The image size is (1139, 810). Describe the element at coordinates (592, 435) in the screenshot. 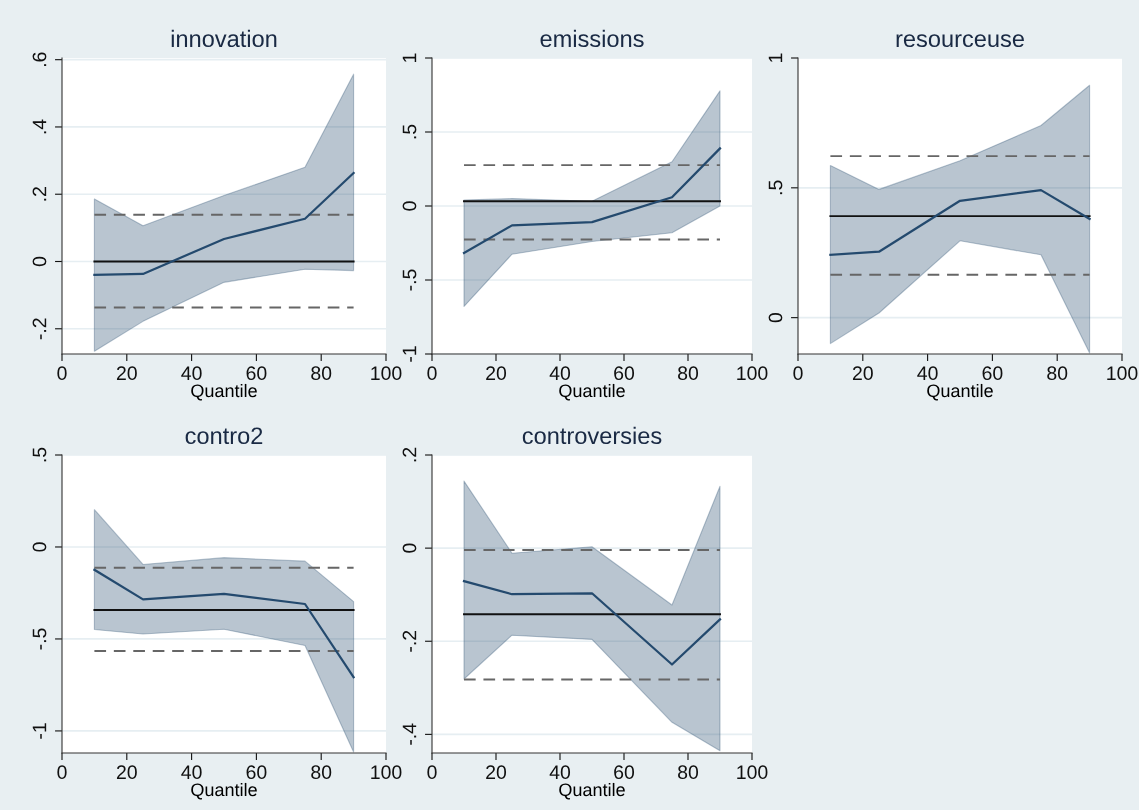

I see `chart-title: controversies` at that location.